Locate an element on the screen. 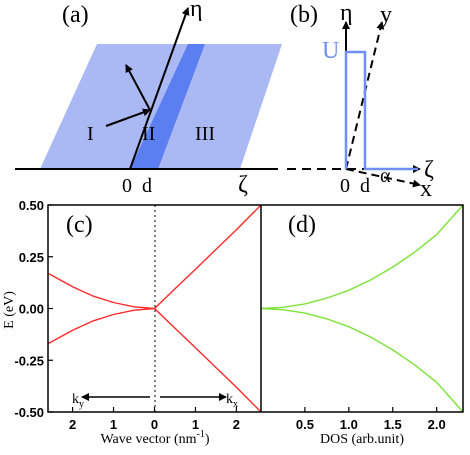 The height and width of the screenshot is (455, 470). panel-b-label: (b) is located at coordinates (304, 15).